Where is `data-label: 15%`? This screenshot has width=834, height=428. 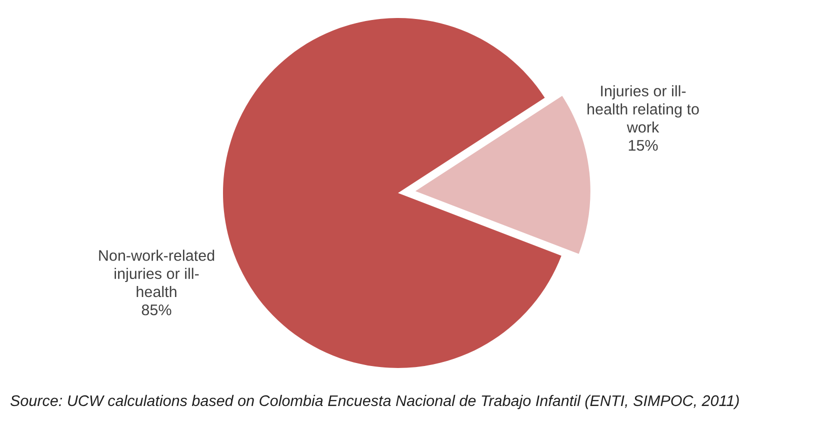
data-label: 15% is located at coordinates (643, 145).